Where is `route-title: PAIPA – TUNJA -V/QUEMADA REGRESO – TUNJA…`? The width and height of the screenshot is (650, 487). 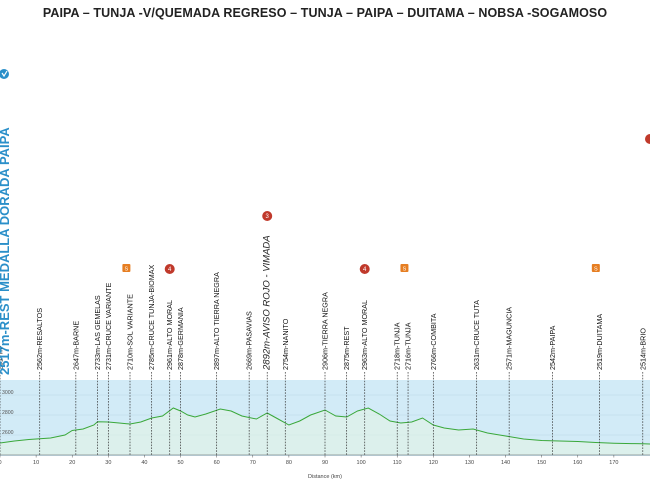 route-title: PAIPA – TUNJA -V/QUEMADA REGRESO – TUNJA… is located at coordinates (325, 13).